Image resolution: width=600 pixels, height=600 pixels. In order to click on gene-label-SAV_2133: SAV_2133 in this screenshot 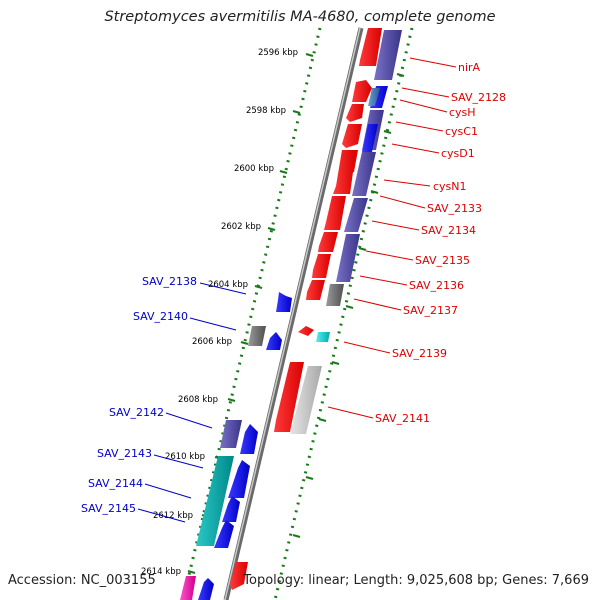, I will do `click(454, 208)`.